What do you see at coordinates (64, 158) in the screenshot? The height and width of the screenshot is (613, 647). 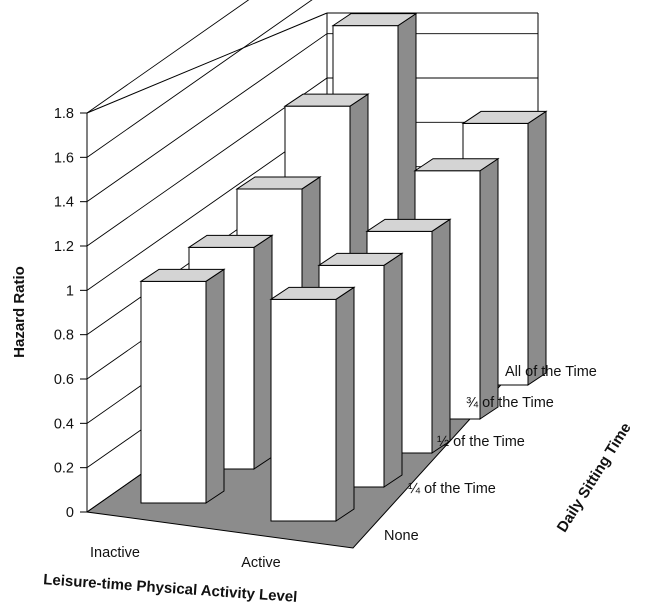 I see `y-tick-label: 1.6` at bounding box center [64, 158].